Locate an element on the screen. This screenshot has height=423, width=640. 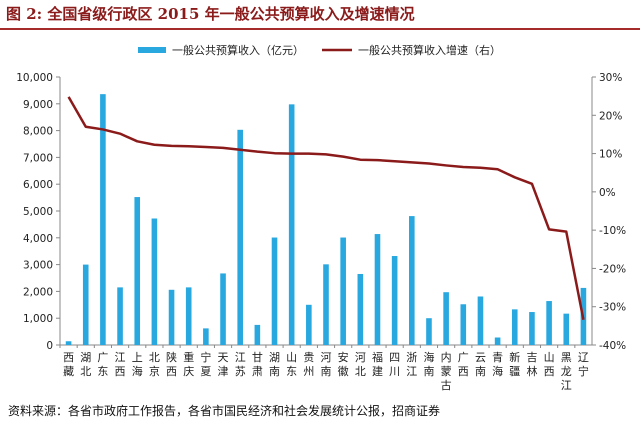
y-tick-label-left: 10,000 is located at coordinates (34, 78).